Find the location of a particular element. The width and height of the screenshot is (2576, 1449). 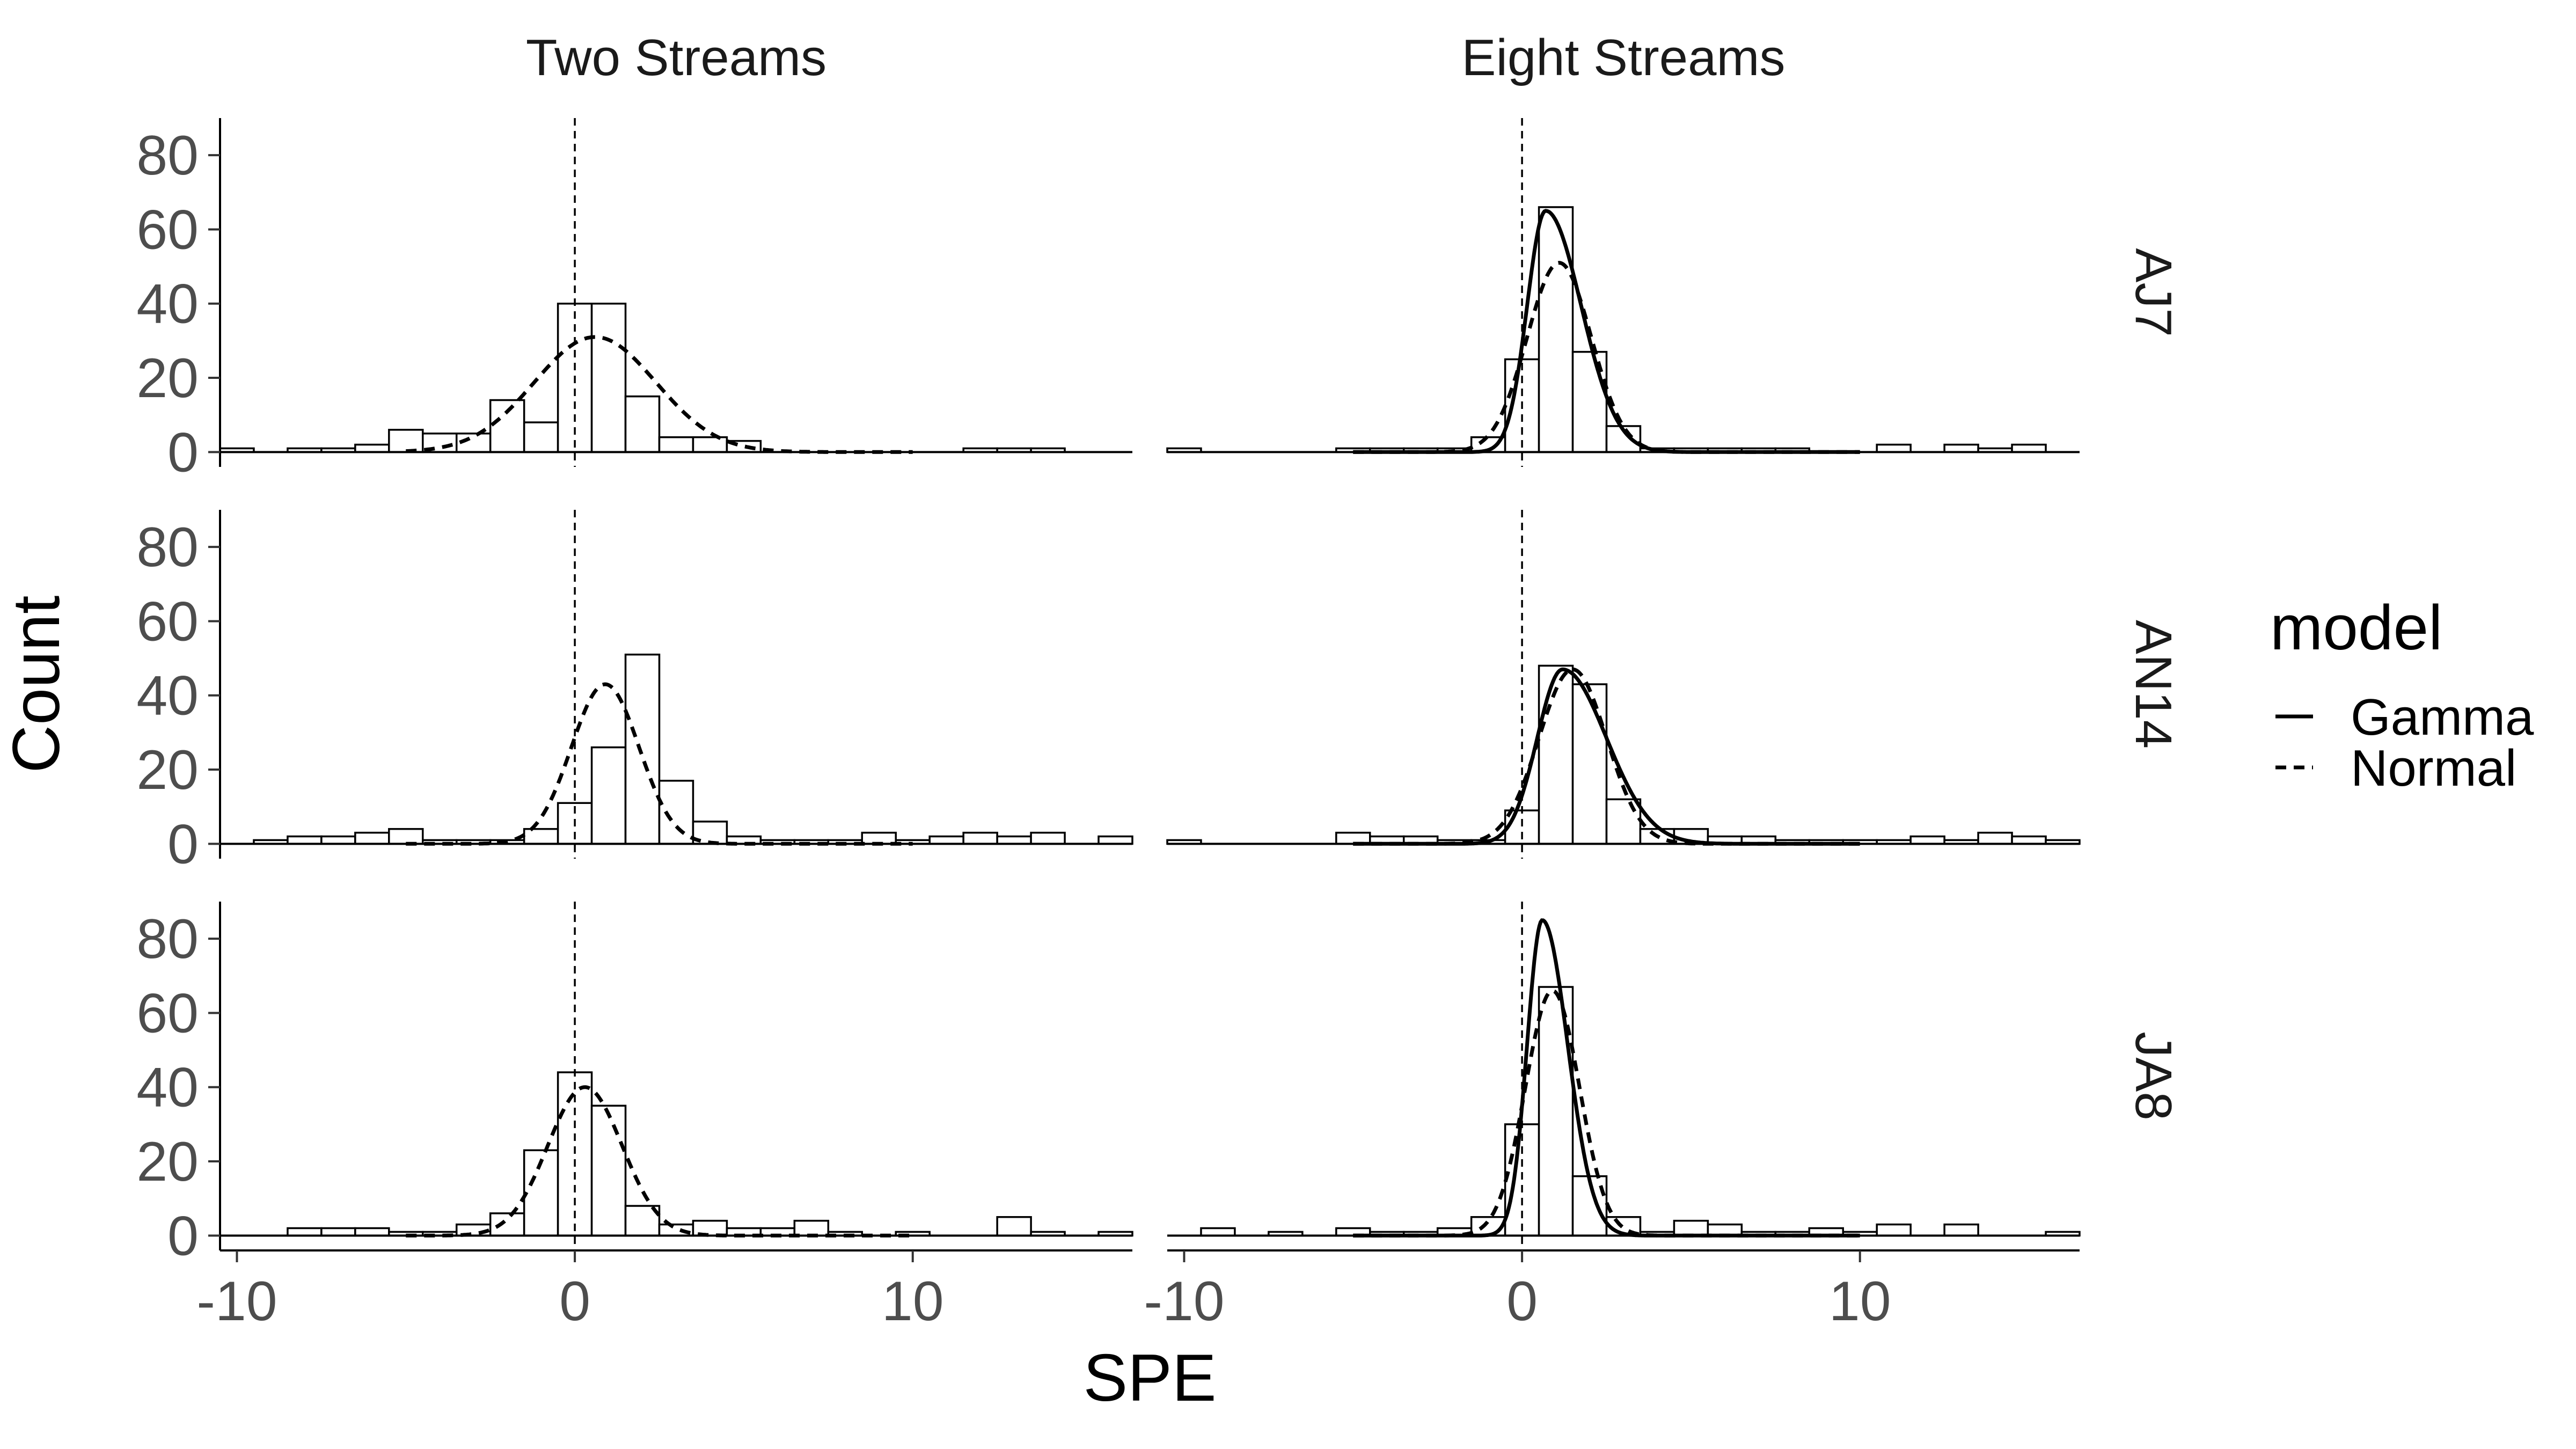

panel-ja8-eight-streams is located at coordinates (1624, 1076).